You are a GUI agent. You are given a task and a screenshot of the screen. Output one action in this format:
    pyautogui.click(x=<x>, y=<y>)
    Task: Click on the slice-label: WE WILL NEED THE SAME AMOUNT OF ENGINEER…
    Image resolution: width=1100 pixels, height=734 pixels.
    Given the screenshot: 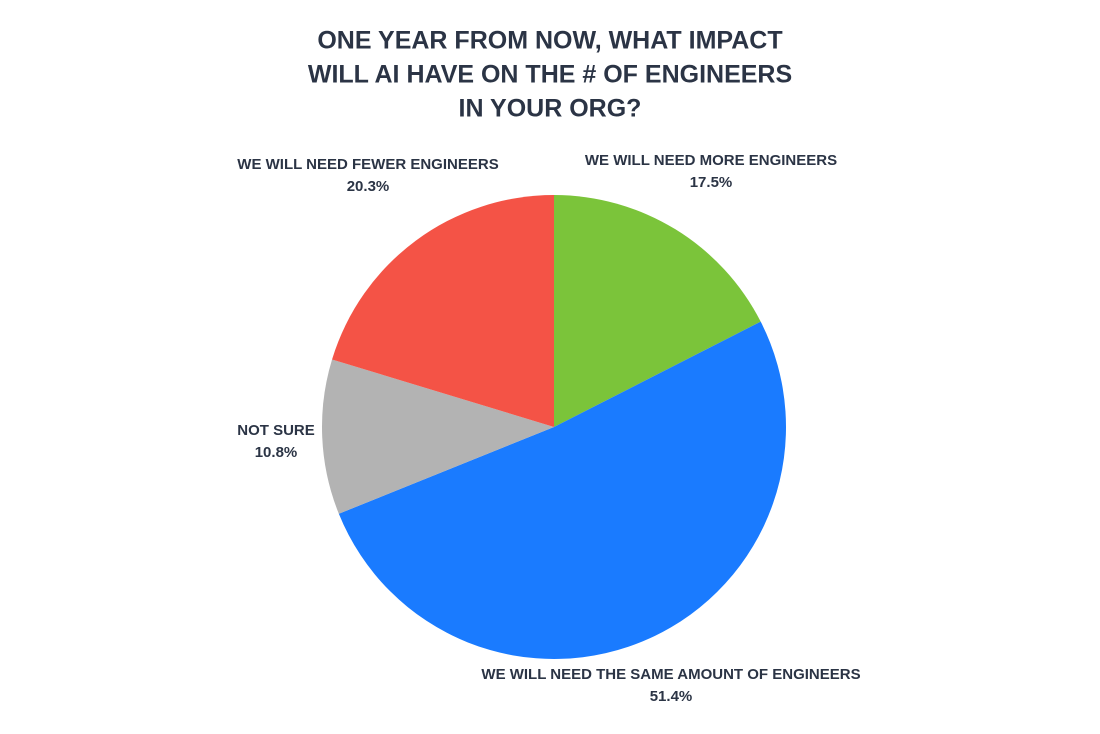 What is the action you would take?
    pyautogui.click(x=670, y=674)
    